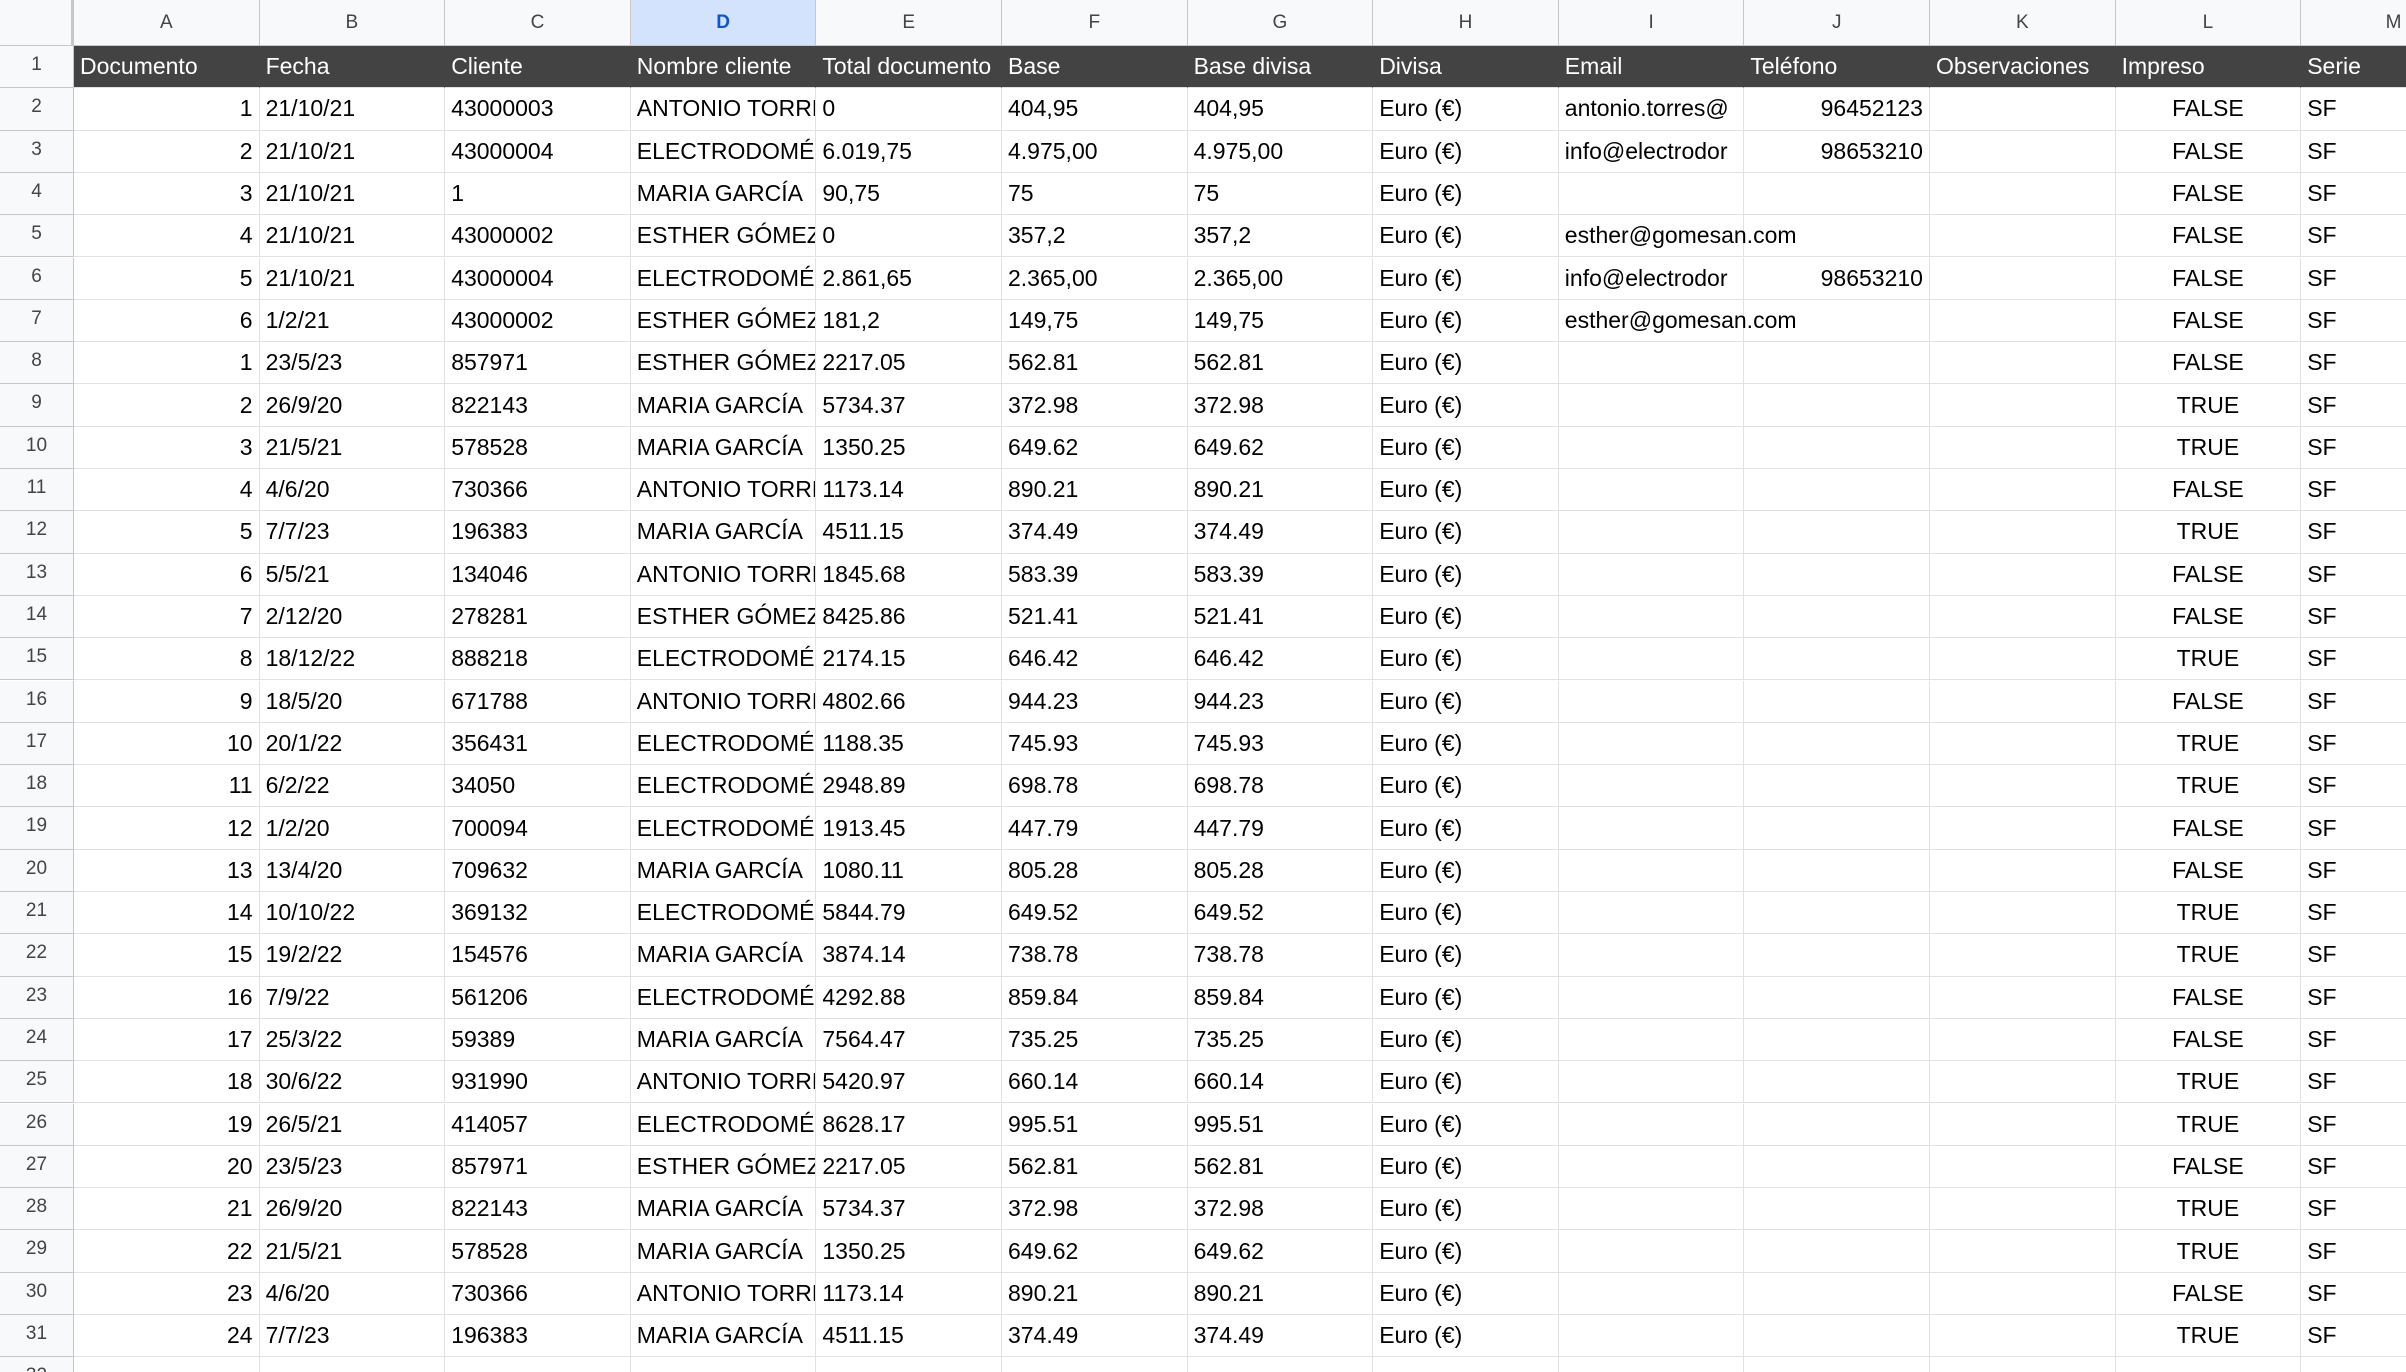 This screenshot has height=1372, width=2406. Describe the element at coordinates (2353, 23) in the screenshot. I see `column-header: M` at that location.